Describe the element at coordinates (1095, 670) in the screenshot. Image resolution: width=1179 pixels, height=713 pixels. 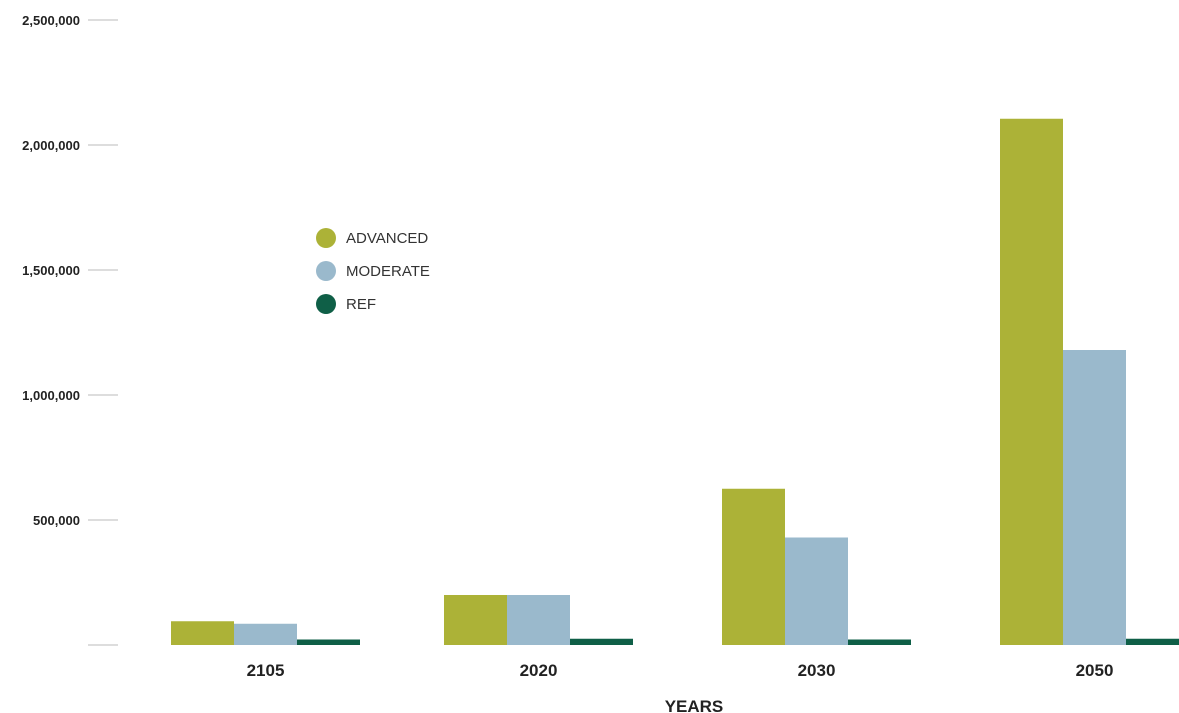
I see `x-category-label: 2050` at that location.